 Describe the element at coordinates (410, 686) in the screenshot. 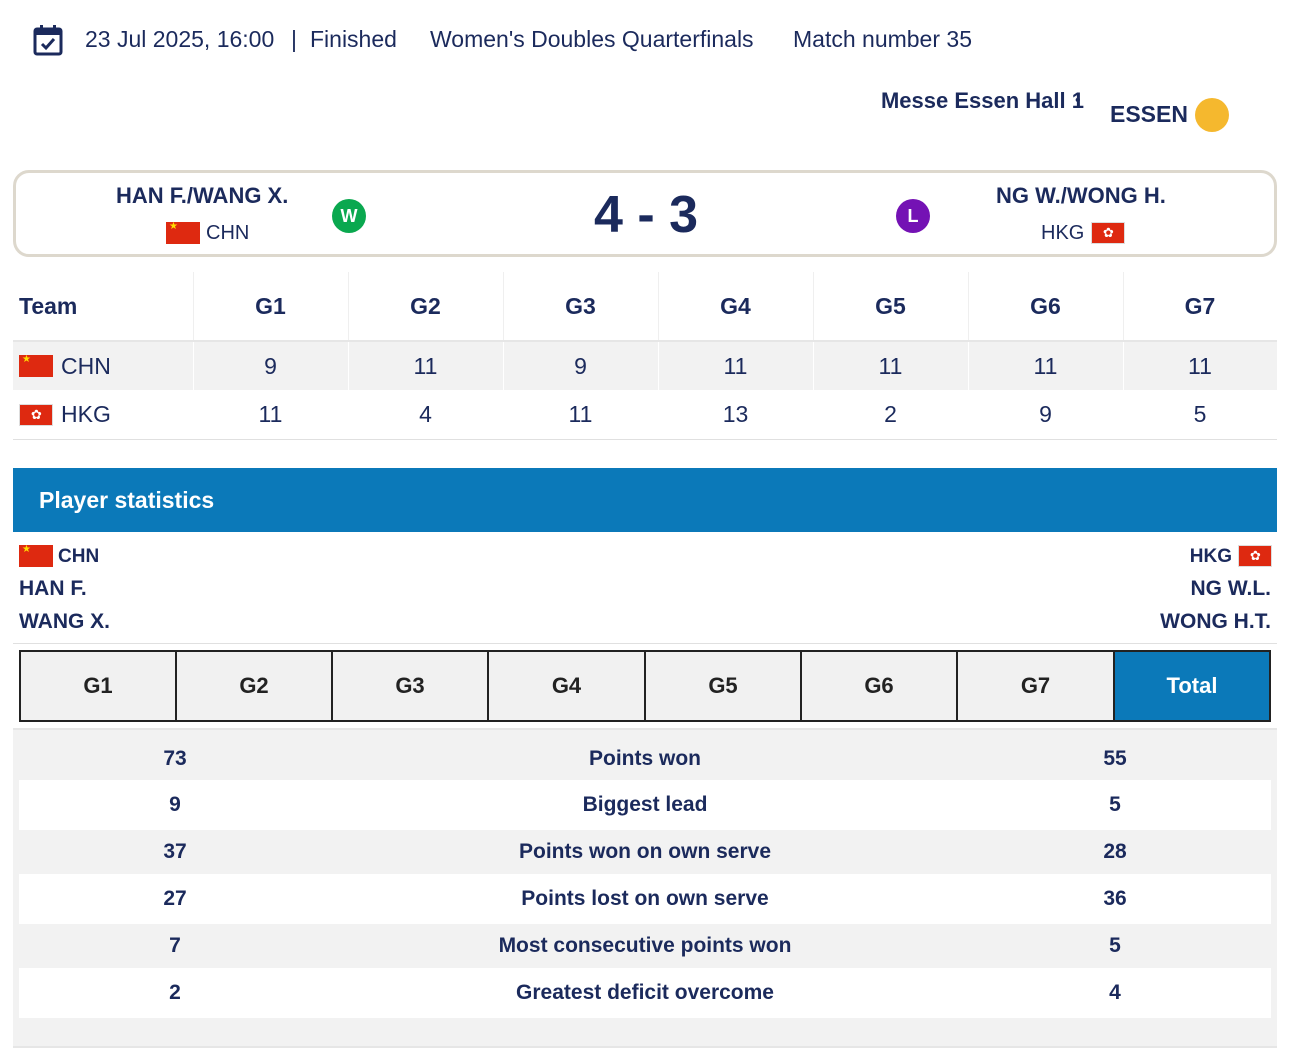

I see `tab-g3: G3` at that location.